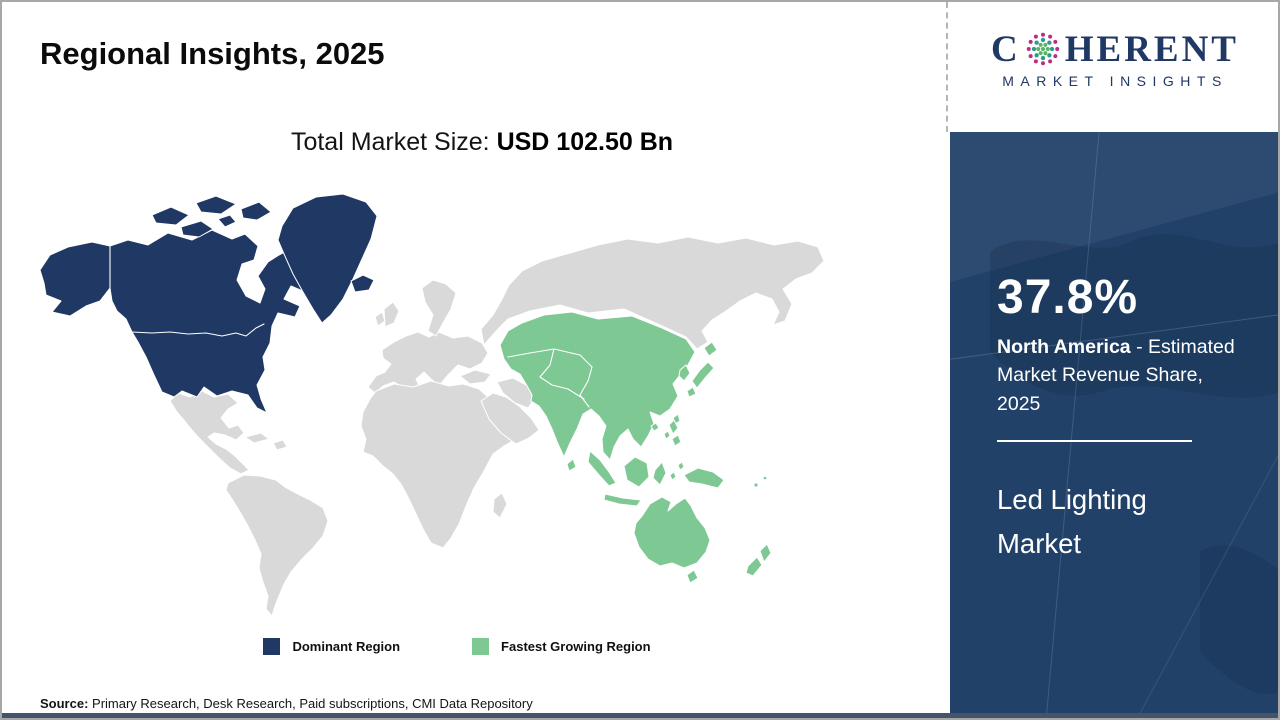  What do you see at coordinates (1006, 49) in the screenshot?
I see `brand-letter-c: C` at bounding box center [1006, 49].